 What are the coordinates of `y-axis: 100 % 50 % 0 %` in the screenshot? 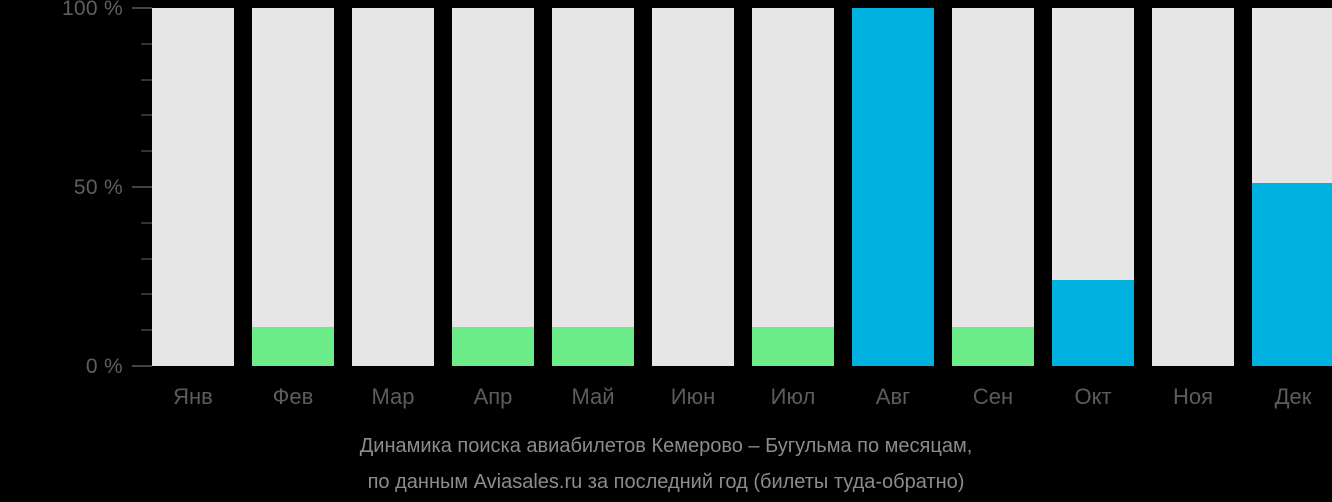 It's located at (76, 190).